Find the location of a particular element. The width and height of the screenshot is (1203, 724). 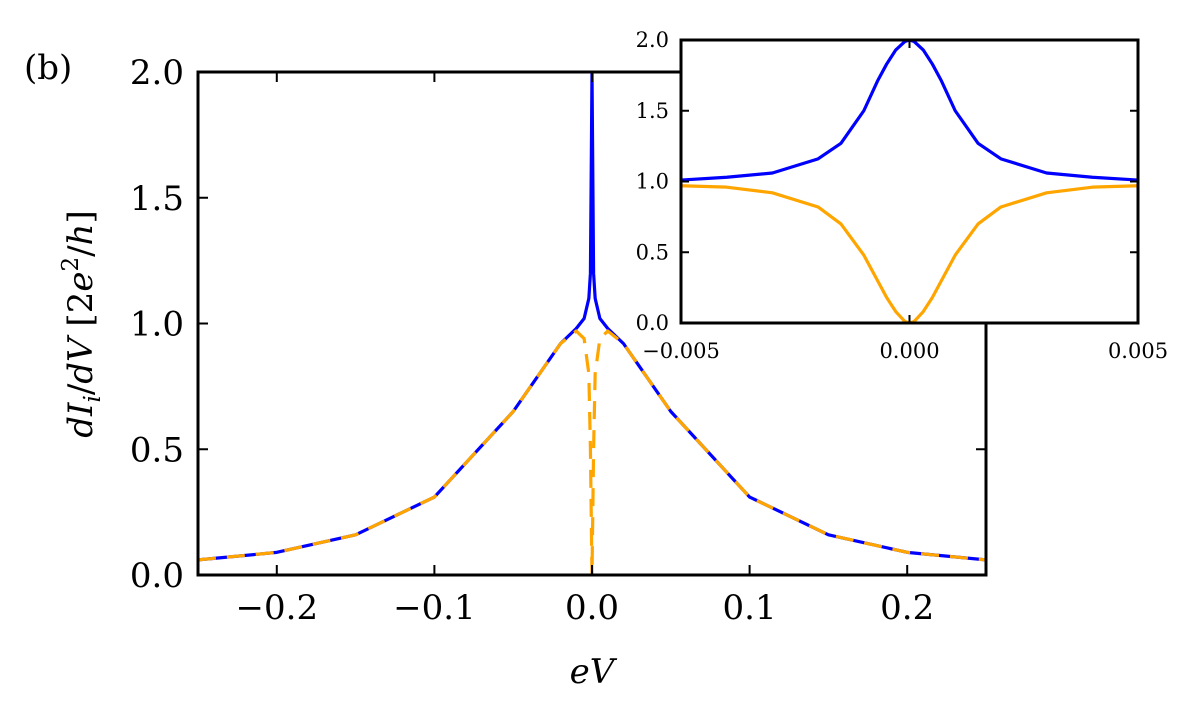

main-xtick-label: −0.1 is located at coordinates (434, 608).